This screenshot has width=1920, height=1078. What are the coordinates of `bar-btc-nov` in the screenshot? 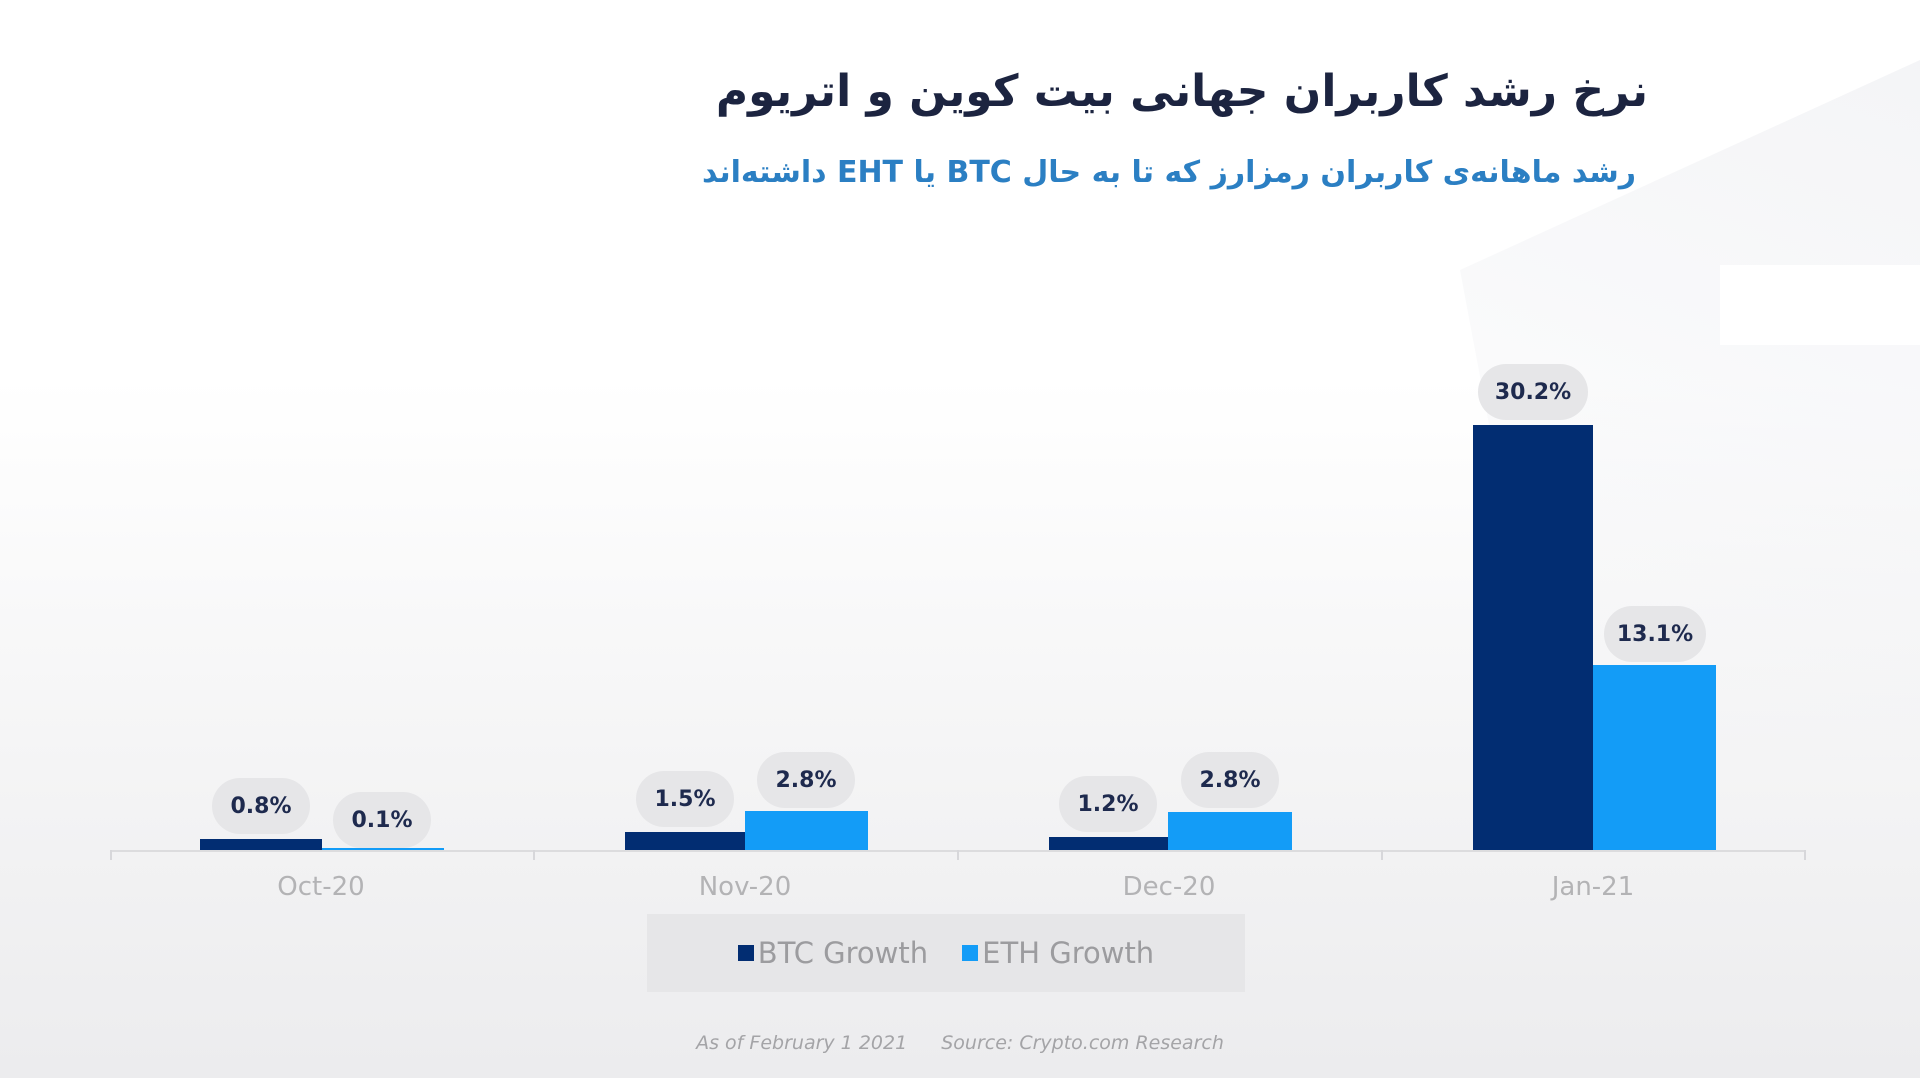 It's located at (685, 841).